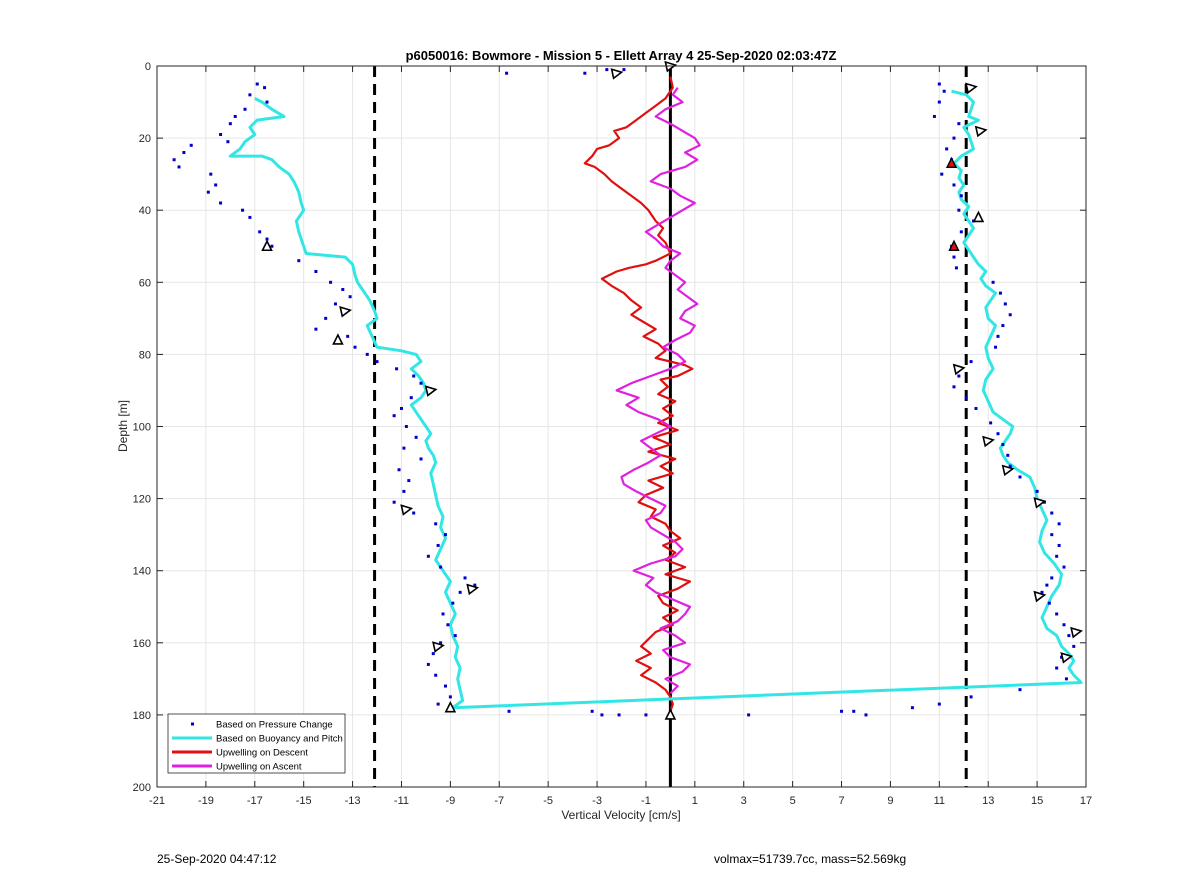 The width and height of the screenshot is (1200, 885). Describe the element at coordinates (142, 788) in the screenshot. I see `y-tick-label: 200` at that location.